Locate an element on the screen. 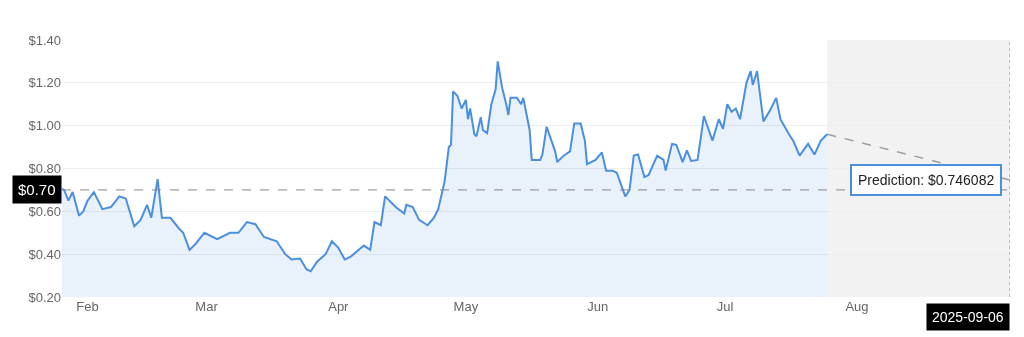 The width and height of the screenshot is (1024, 337). ref-line-label: 2025-09-06 is located at coordinates (968, 317).